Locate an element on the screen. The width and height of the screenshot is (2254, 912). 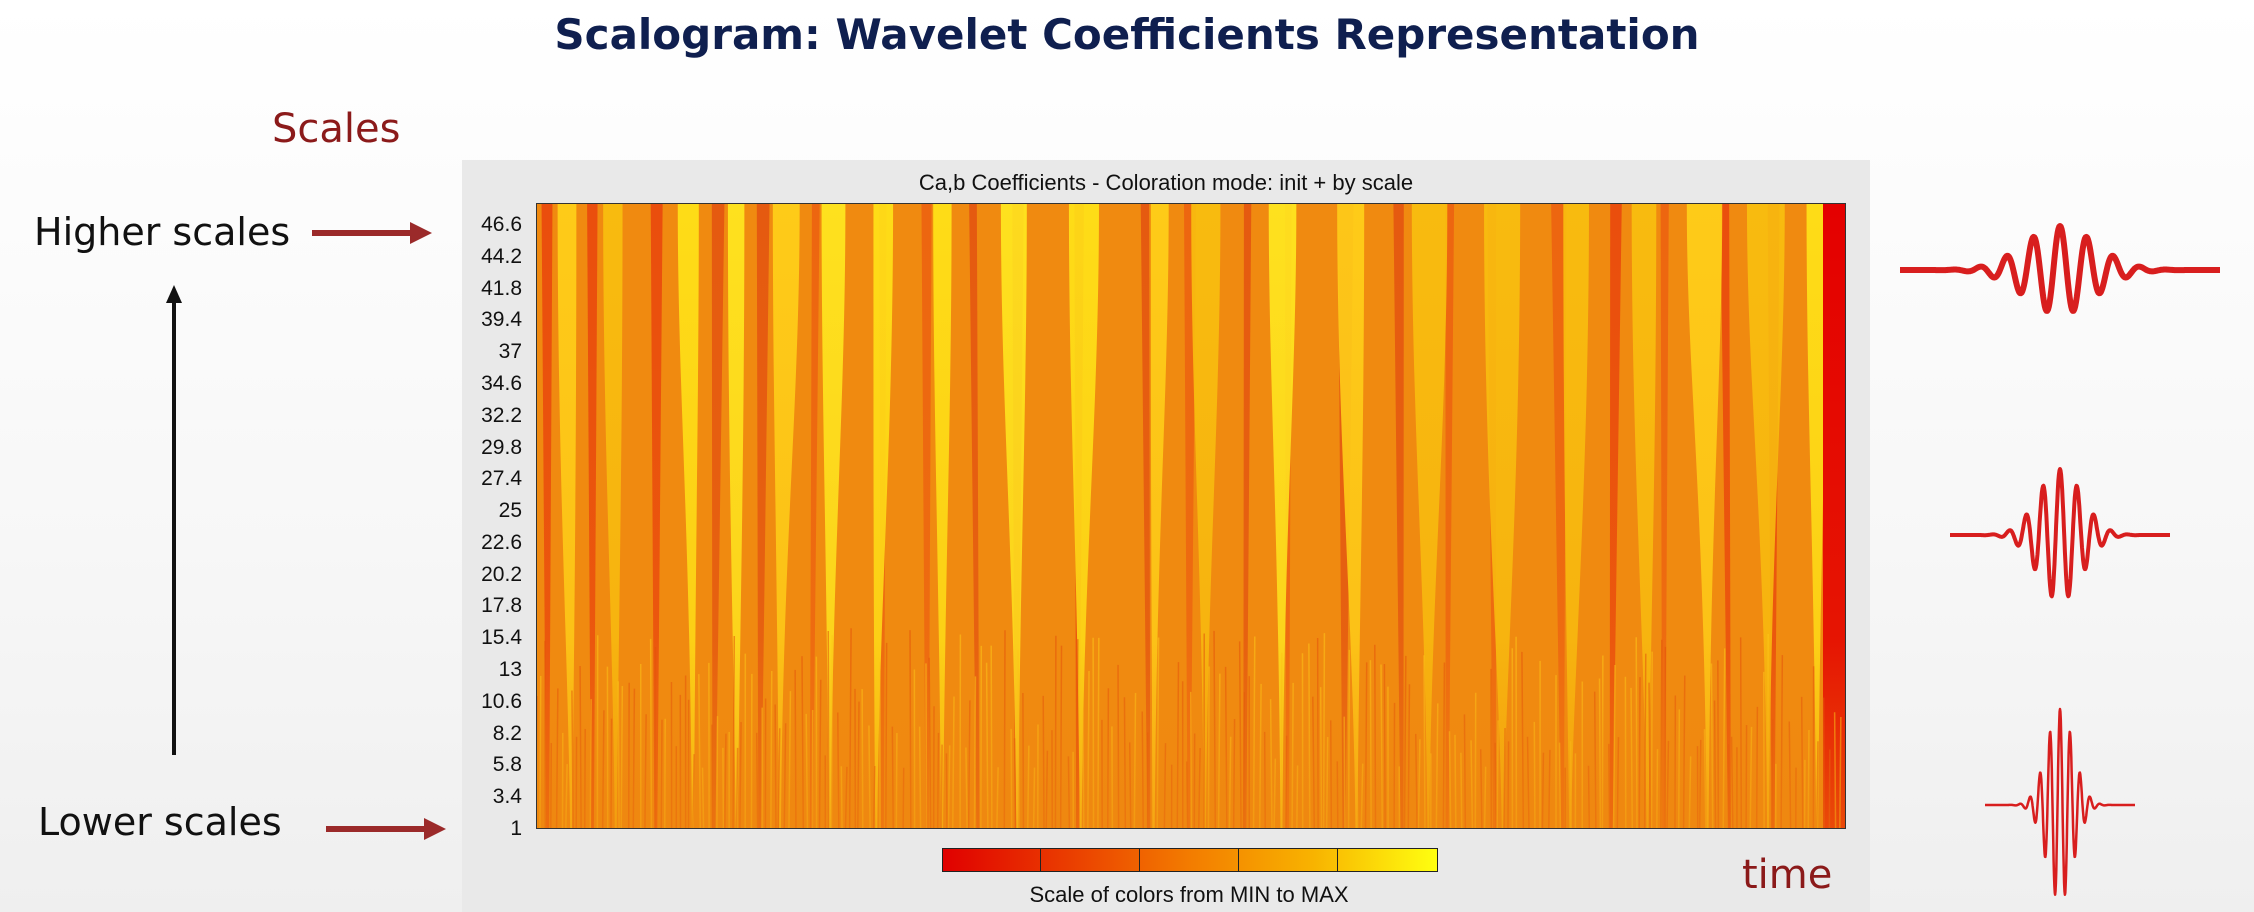
y-tick-label: 25 is located at coordinates (510, 511).